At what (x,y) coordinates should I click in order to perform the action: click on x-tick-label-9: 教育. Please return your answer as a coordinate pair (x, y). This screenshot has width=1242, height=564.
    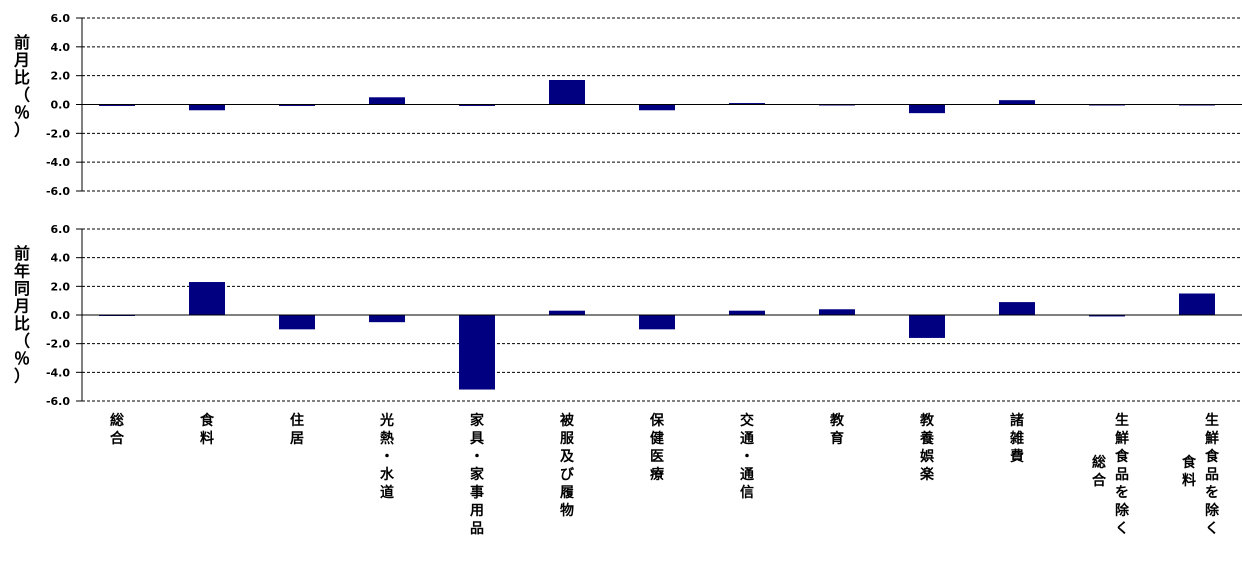
    Looking at the image, I should click on (837, 429).